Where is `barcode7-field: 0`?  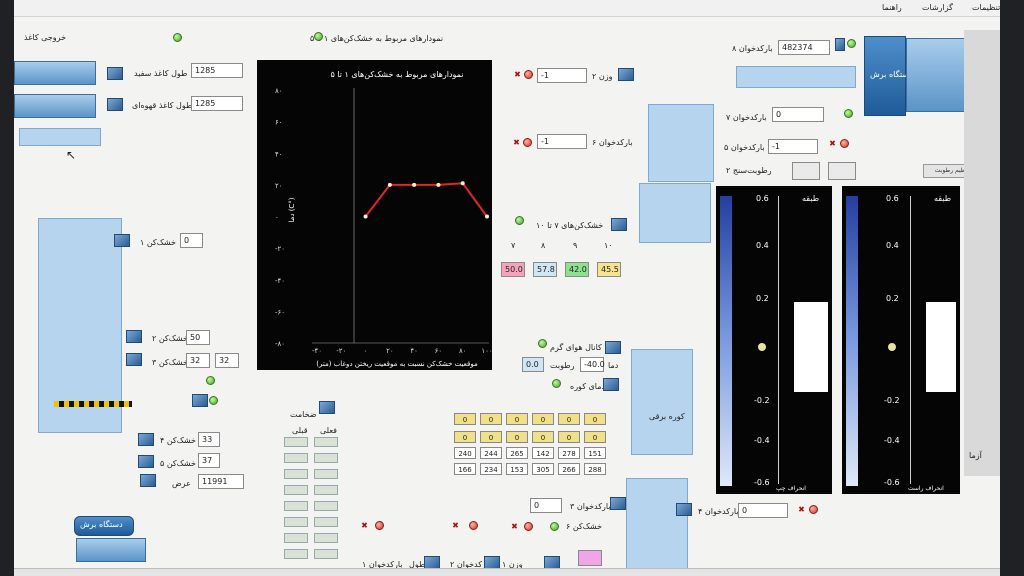 barcode7-field: 0 is located at coordinates (798, 114).